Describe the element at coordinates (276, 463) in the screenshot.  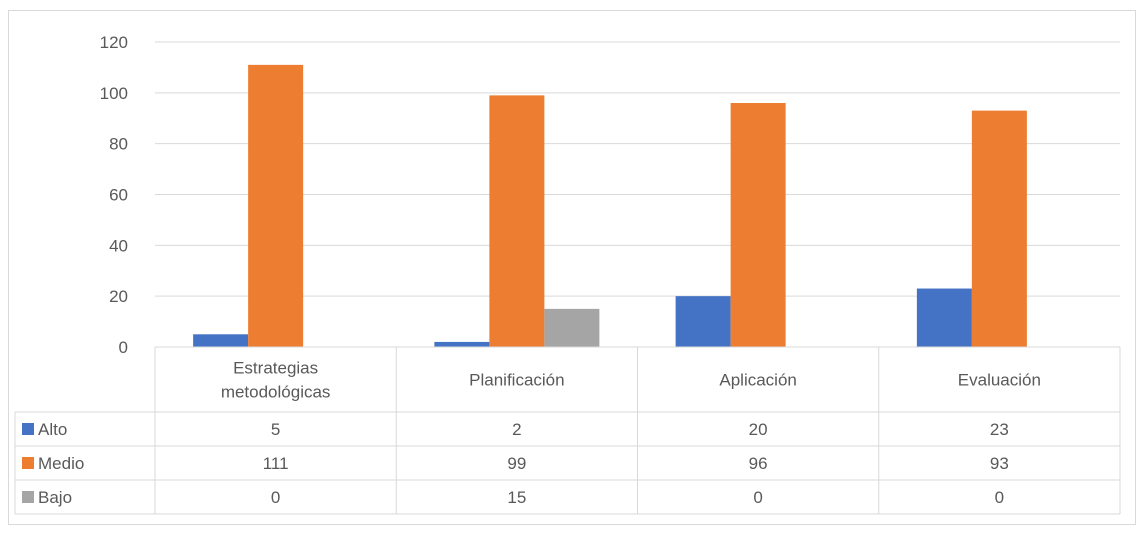
I see `data-value: 111` at that location.